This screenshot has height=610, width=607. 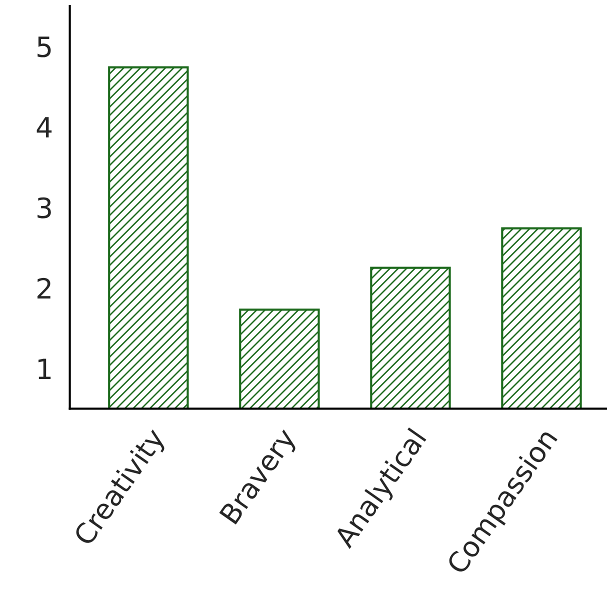 What do you see at coordinates (44, 368) in the screenshot?
I see `y-tick-label: 1` at bounding box center [44, 368].